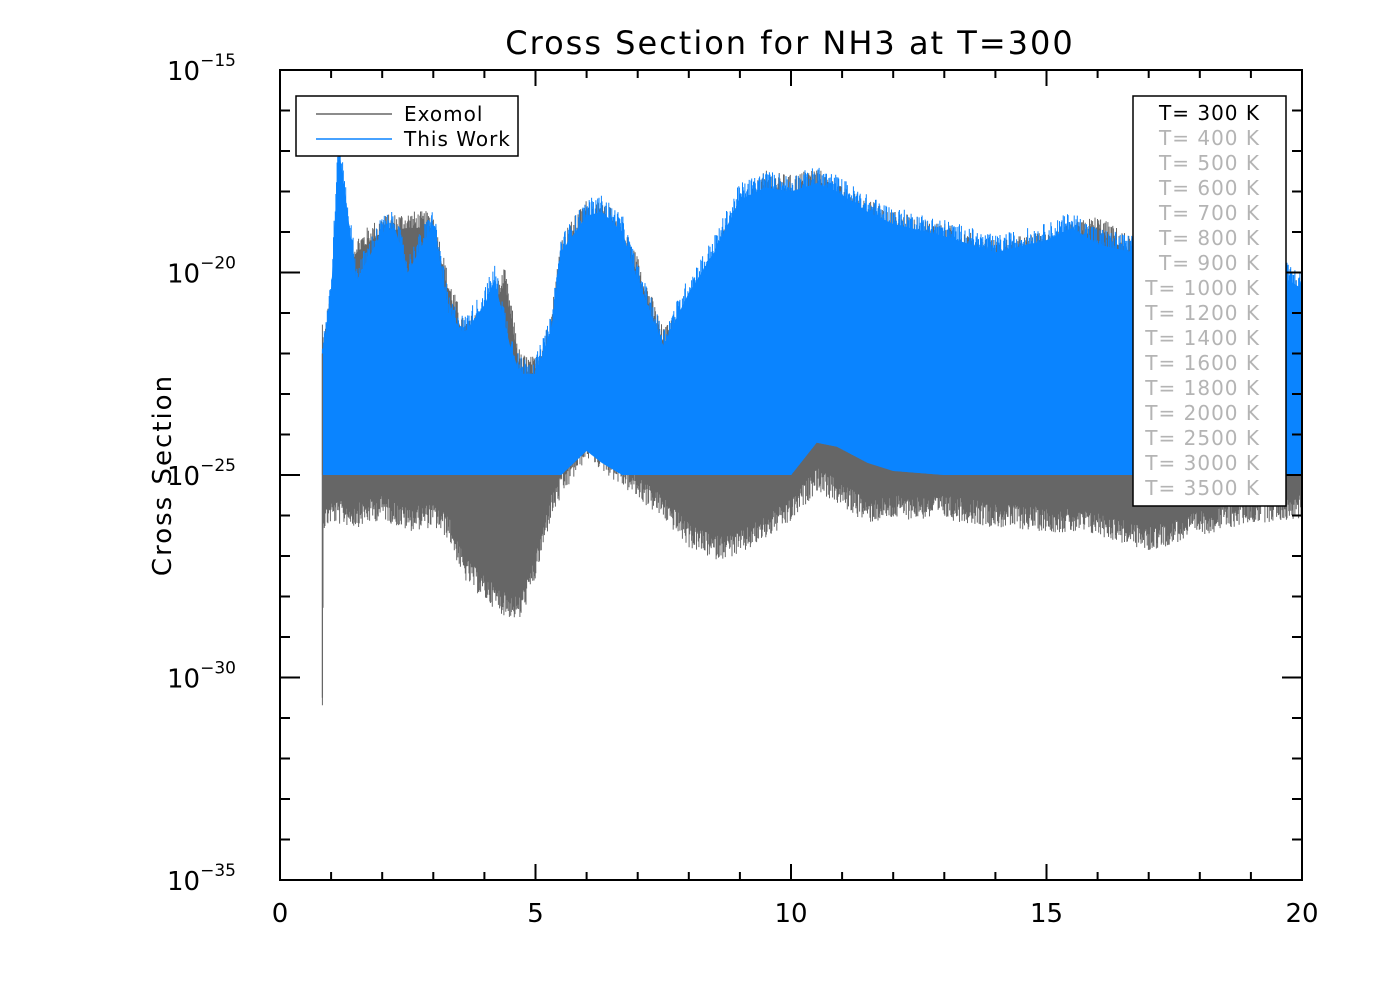 Image resolution: width=1400 pixels, height=1000 pixels. Describe the element at coordinates (201, 69) in the screenshot. I see `y-tick-label: 10−15` at that location.